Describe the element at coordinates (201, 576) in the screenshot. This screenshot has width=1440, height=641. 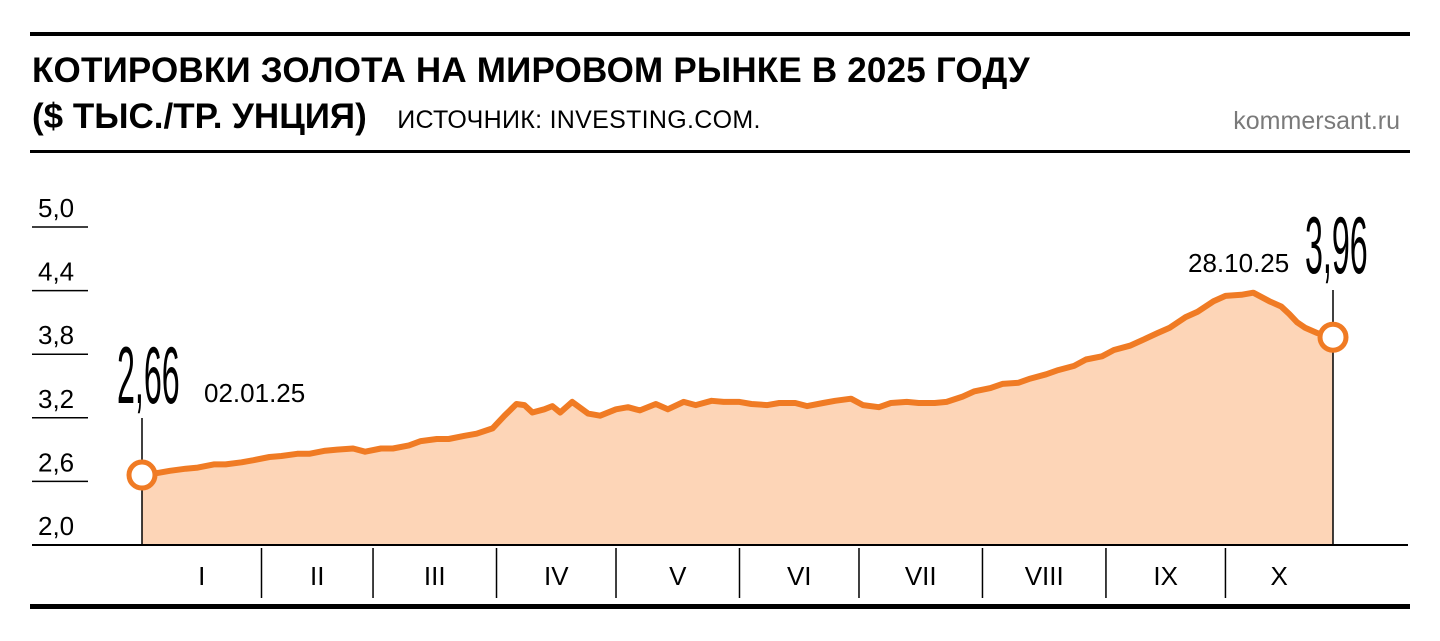
I see `month-label: I` at that location.